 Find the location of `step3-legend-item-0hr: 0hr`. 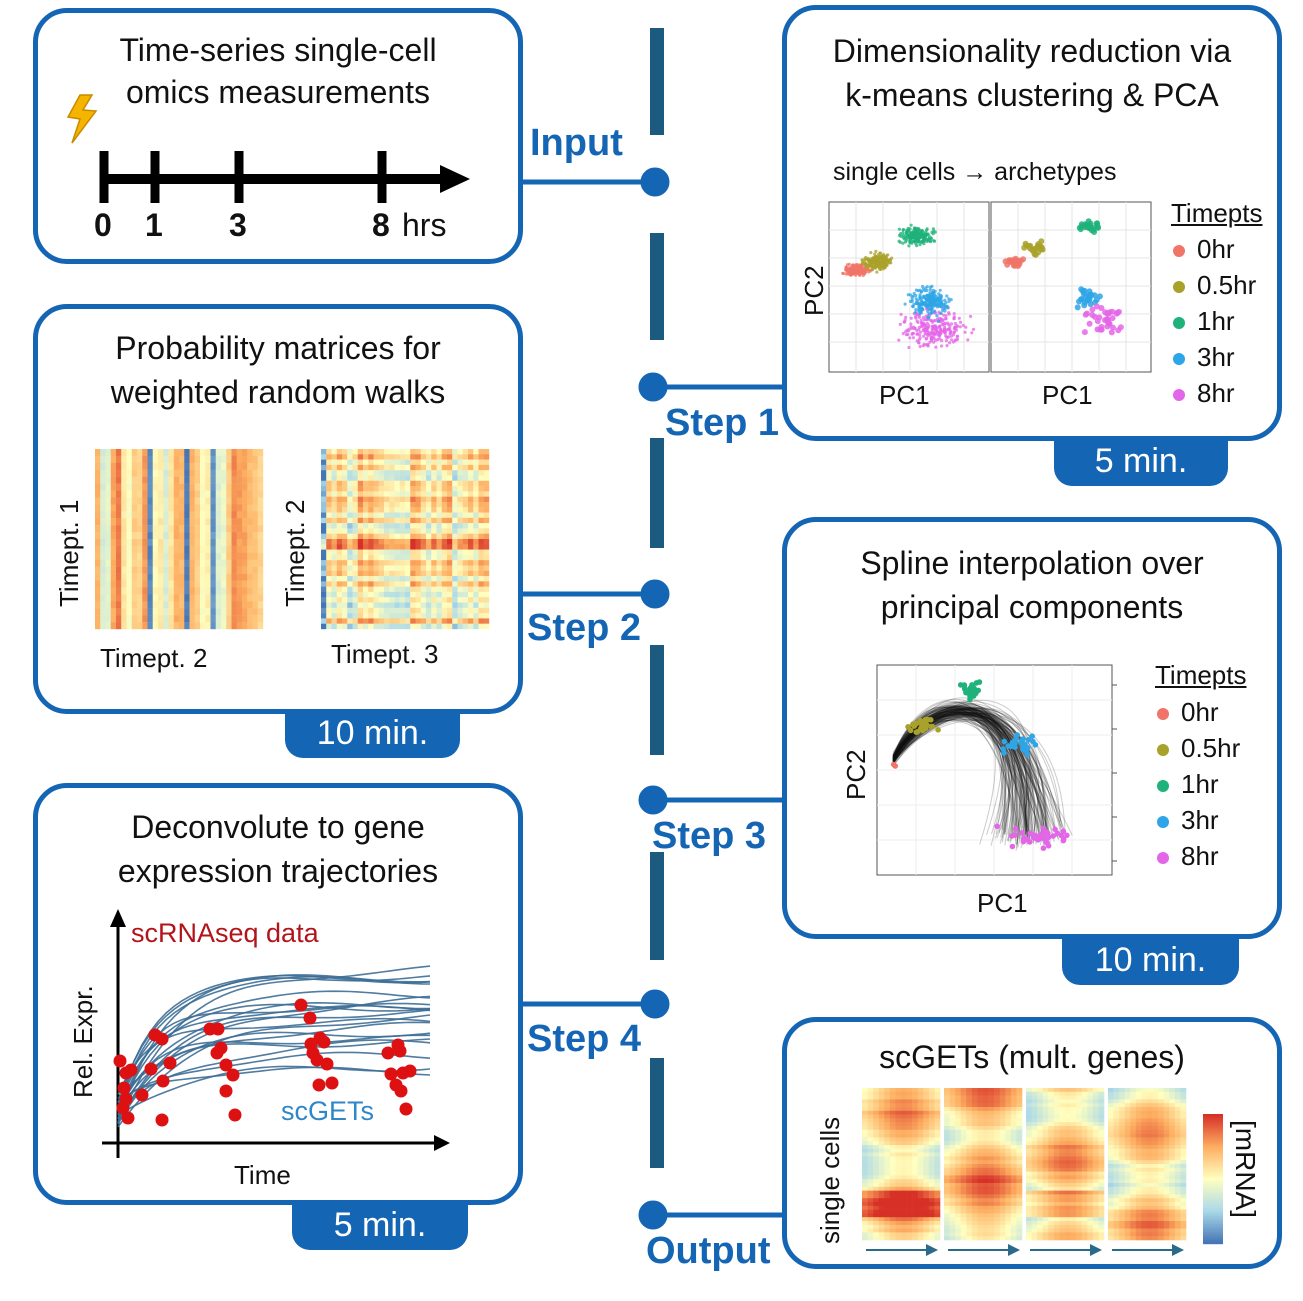

step3-legend-item-0hr: 0hr is located at coordinates (1188, 712).